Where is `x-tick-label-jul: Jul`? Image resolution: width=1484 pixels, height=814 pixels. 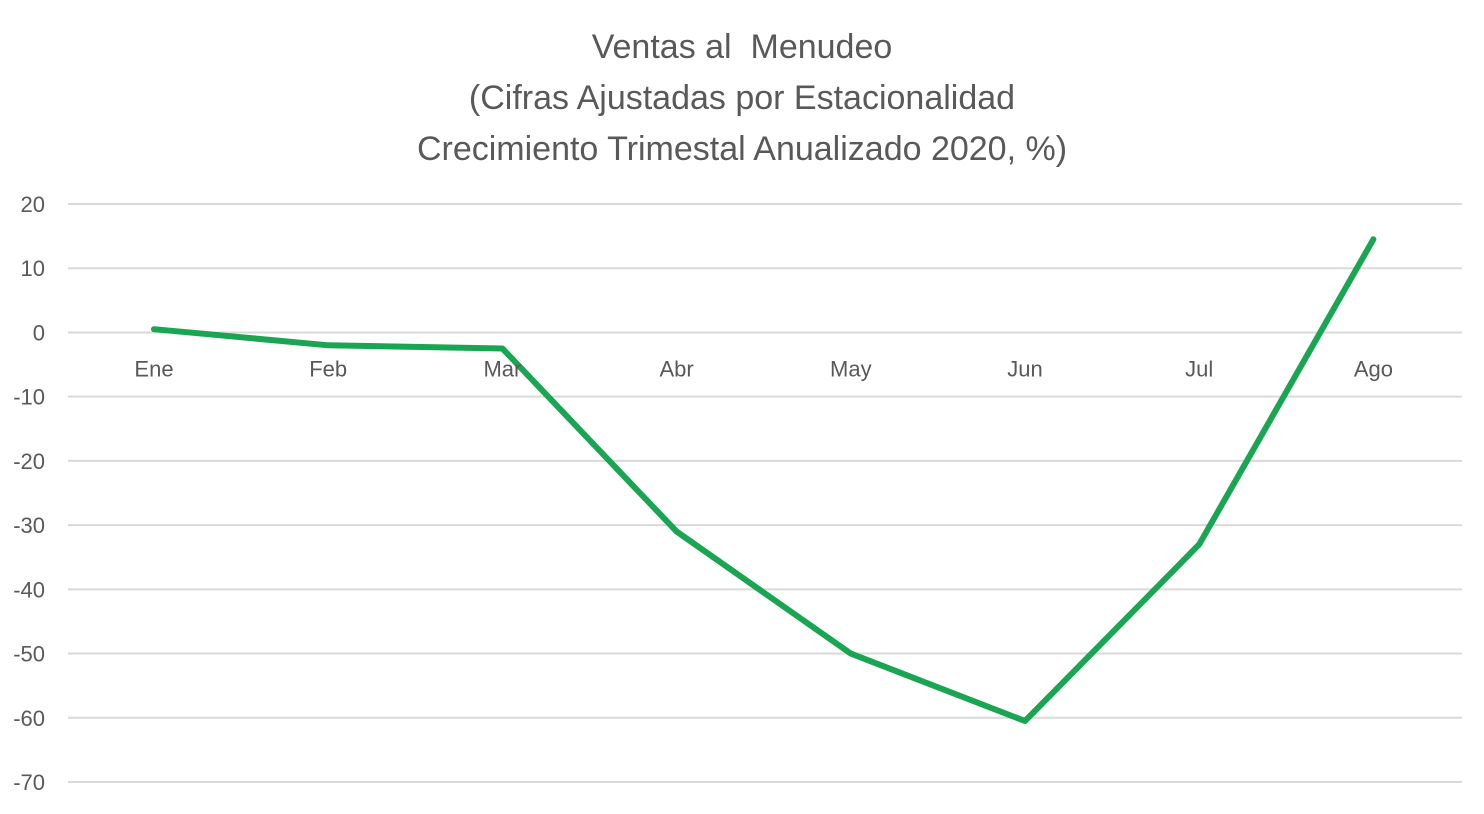
x-tick-label-jul: Jul is located at coordinates (1199, 368).